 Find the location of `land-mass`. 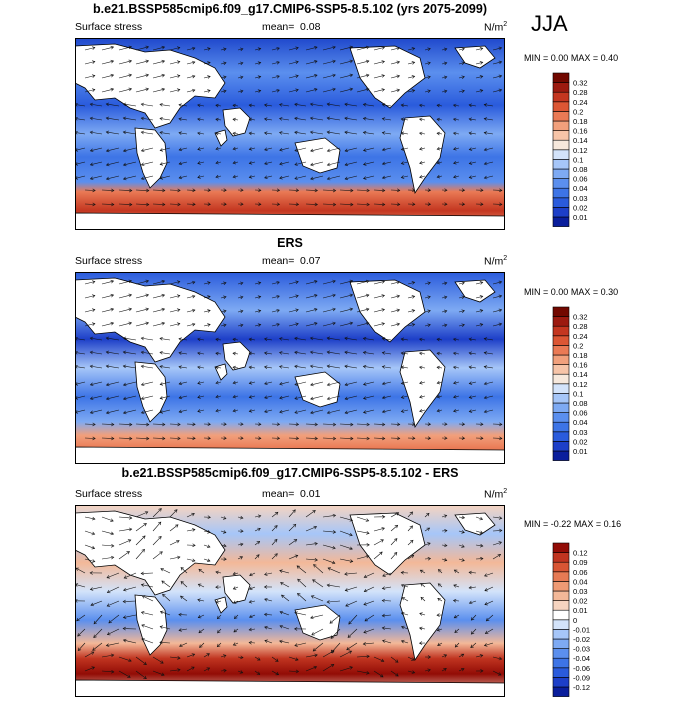

land-mass is located at coordinates (290, 455).